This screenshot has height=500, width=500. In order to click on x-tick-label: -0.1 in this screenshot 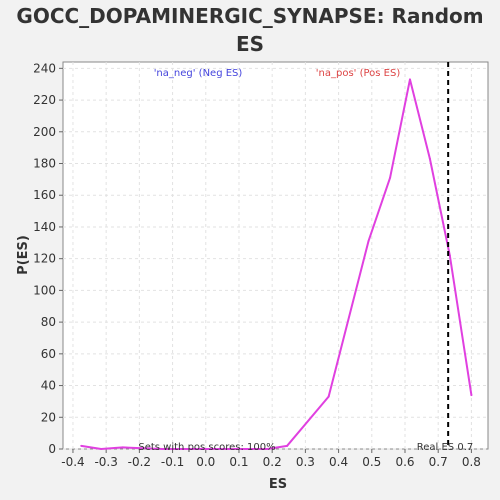, I will do `click(172, 462)`.